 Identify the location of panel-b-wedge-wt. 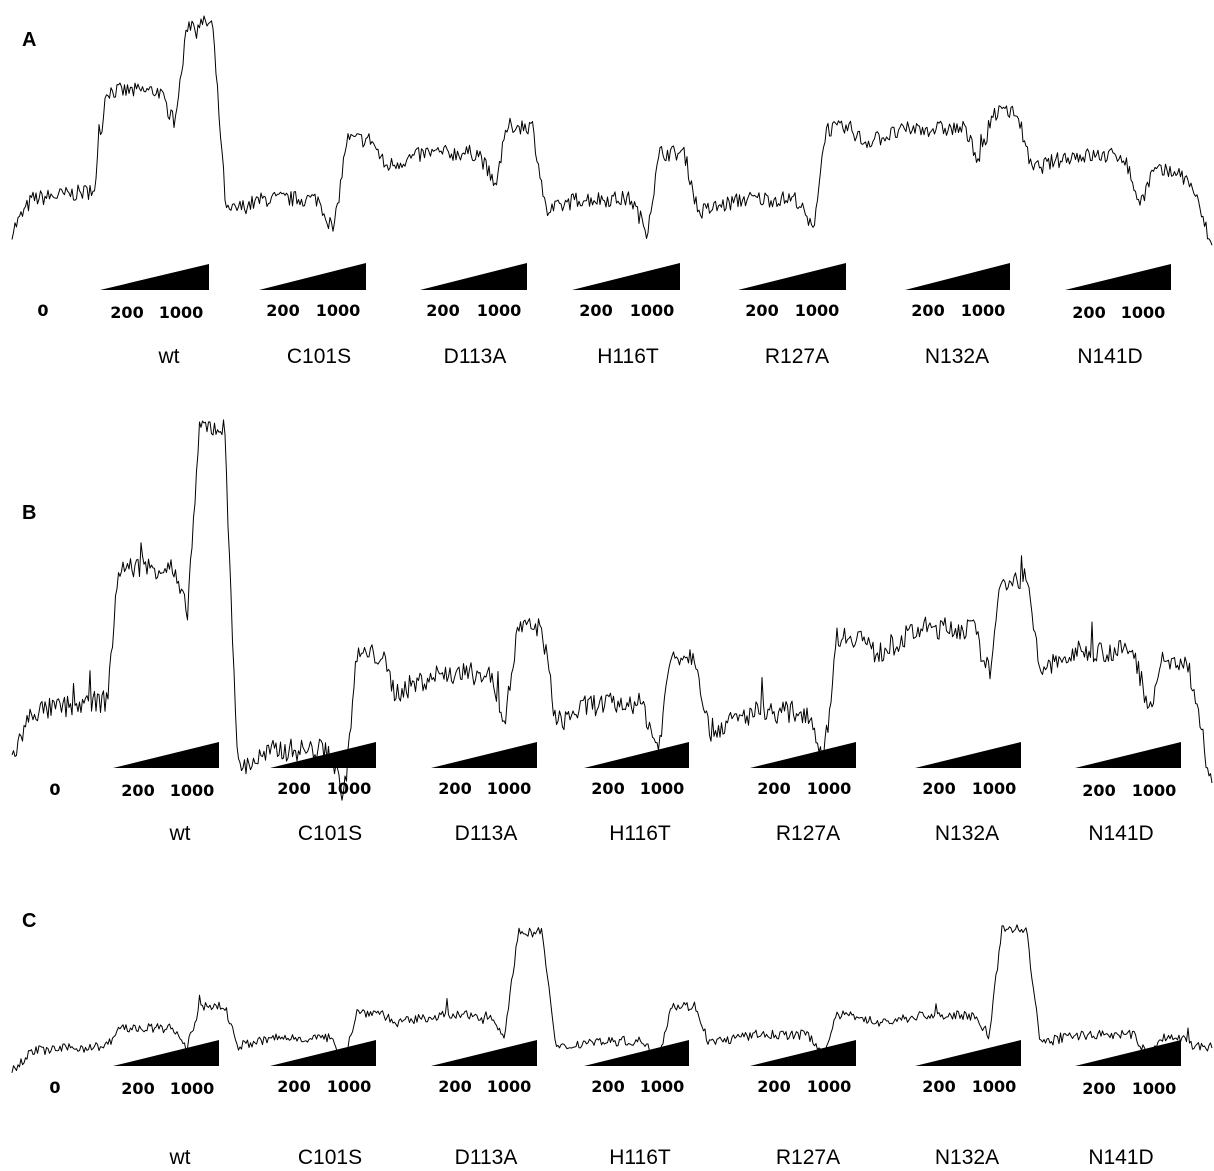
(166, 755).